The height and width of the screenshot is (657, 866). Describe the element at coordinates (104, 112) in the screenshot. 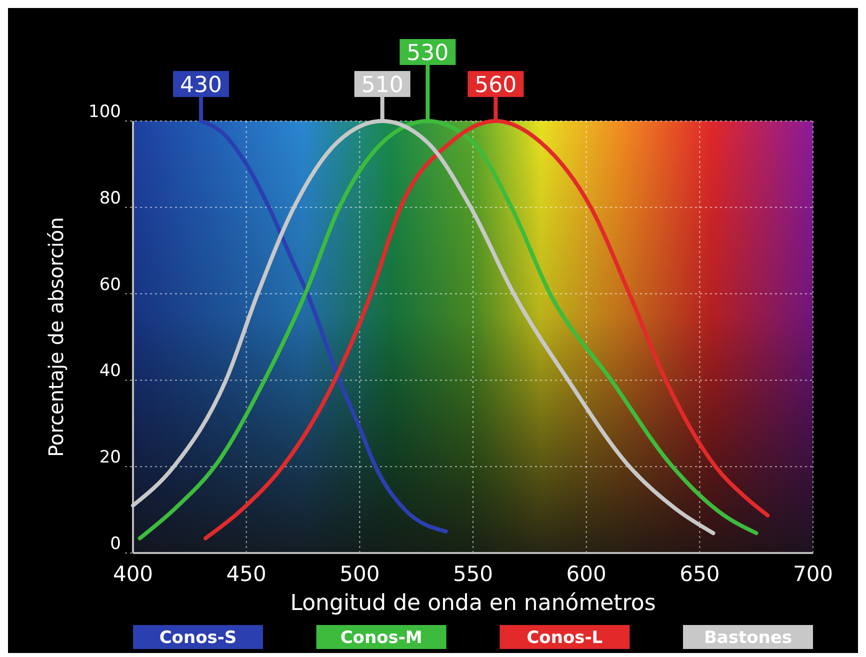

I see `y-tick-label: 100` at that location.